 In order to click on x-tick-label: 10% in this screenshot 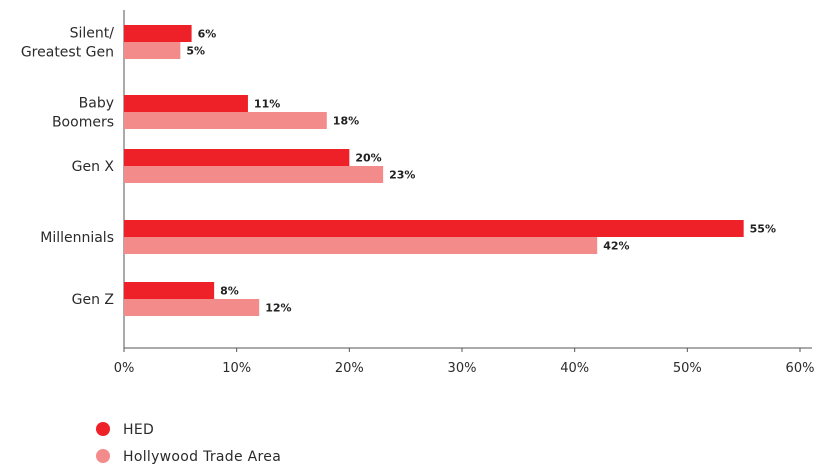, I will do `click(236, 368)`.